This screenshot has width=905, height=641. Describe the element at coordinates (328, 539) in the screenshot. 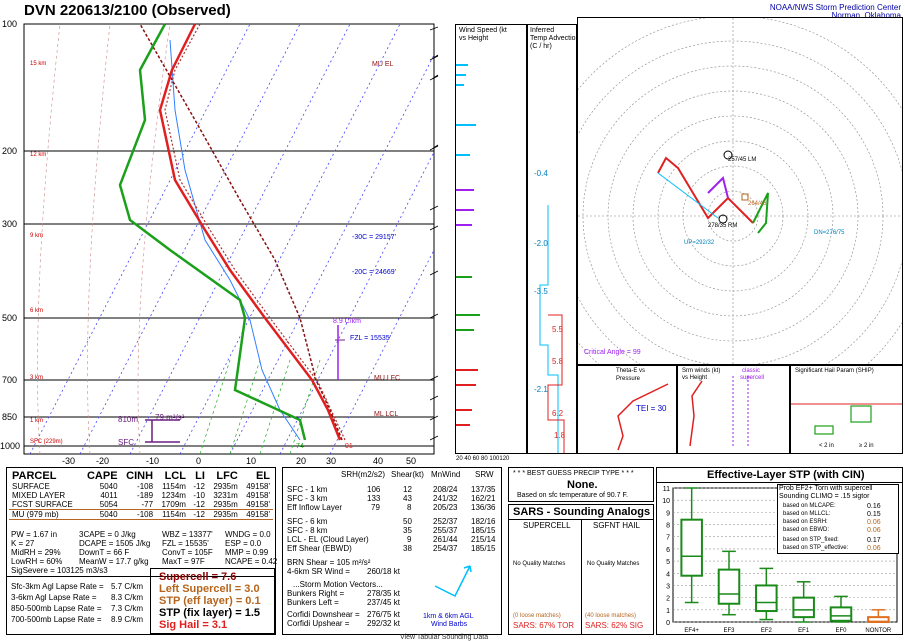

I see `kin-row-label: LCL - EL (Cloud Layer)` at that location.